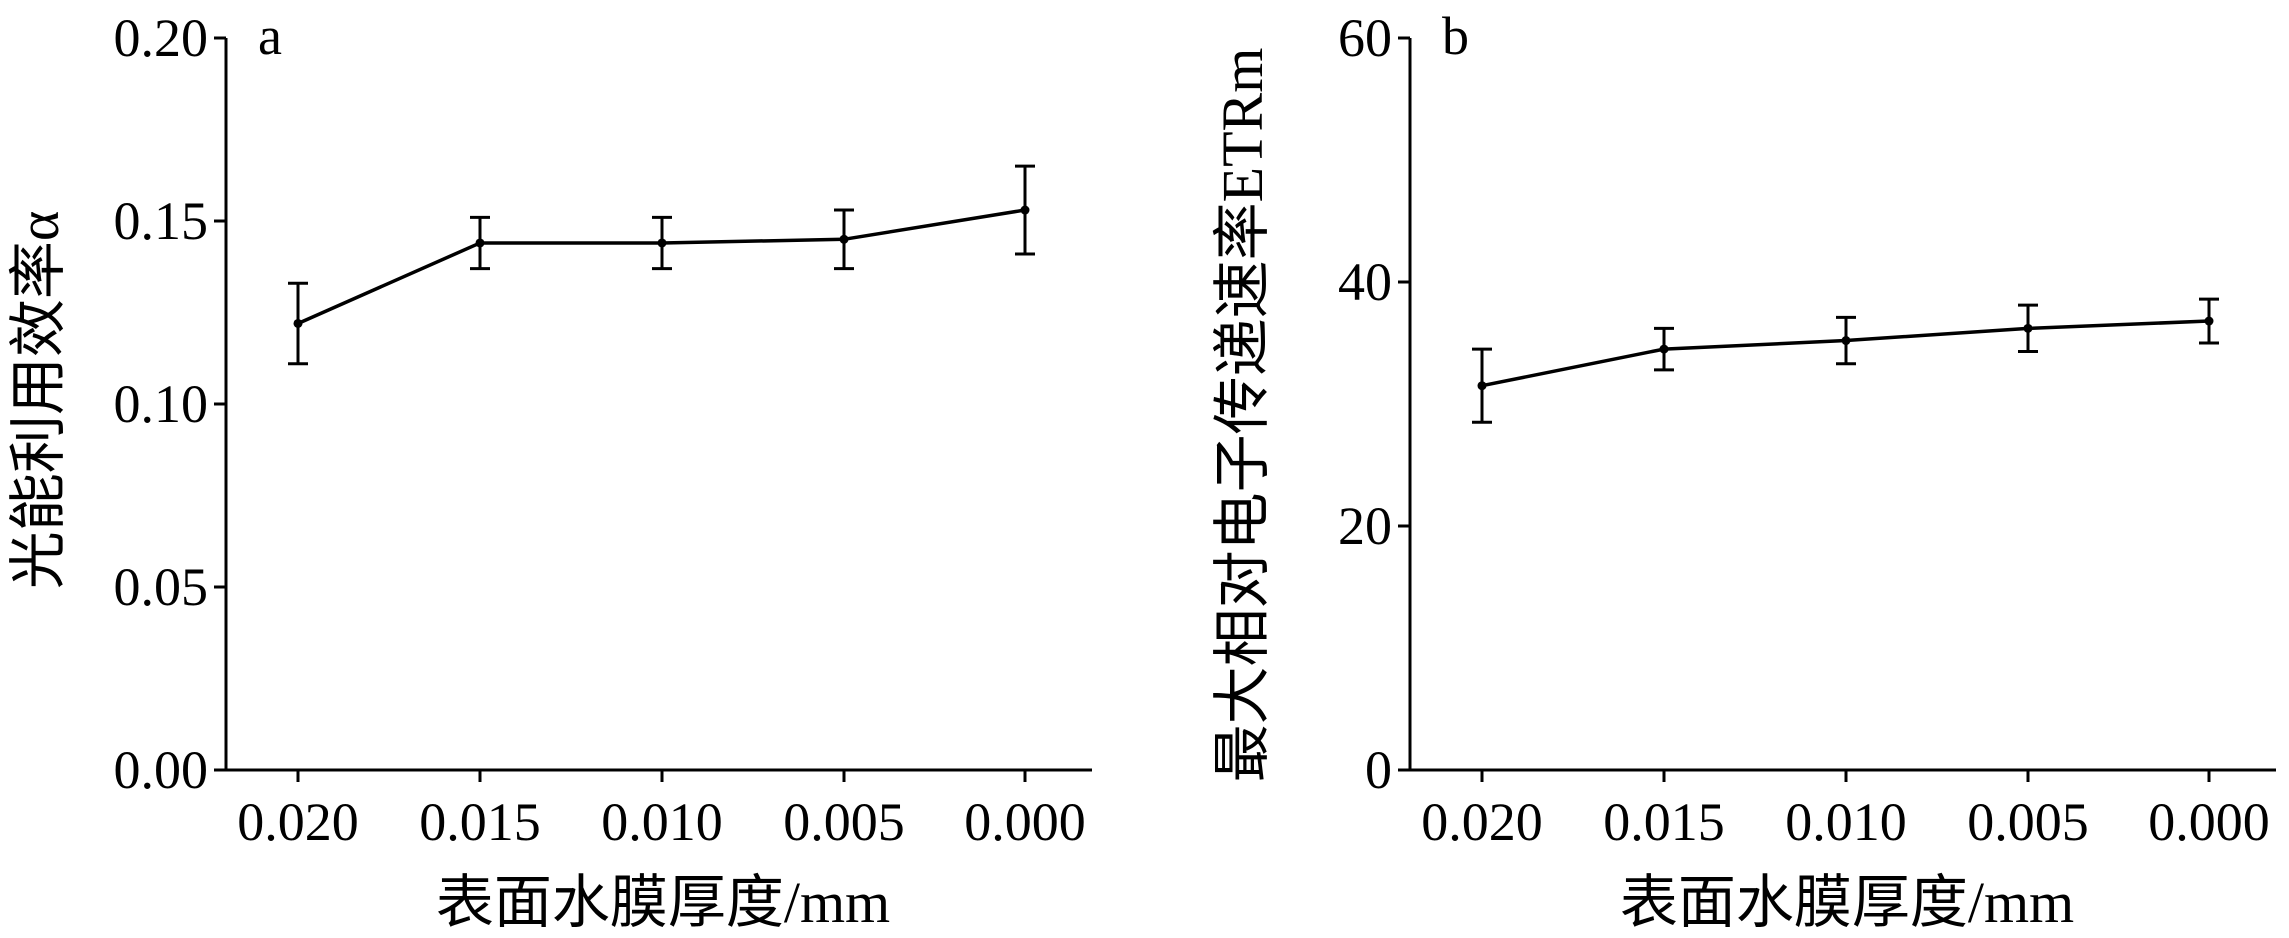 This screenshot has height=938, width=2289. Describe the element at coordinates (844, 822) in the screenshot. I see `panel-a-x-tick-label: 0.005` at that location.